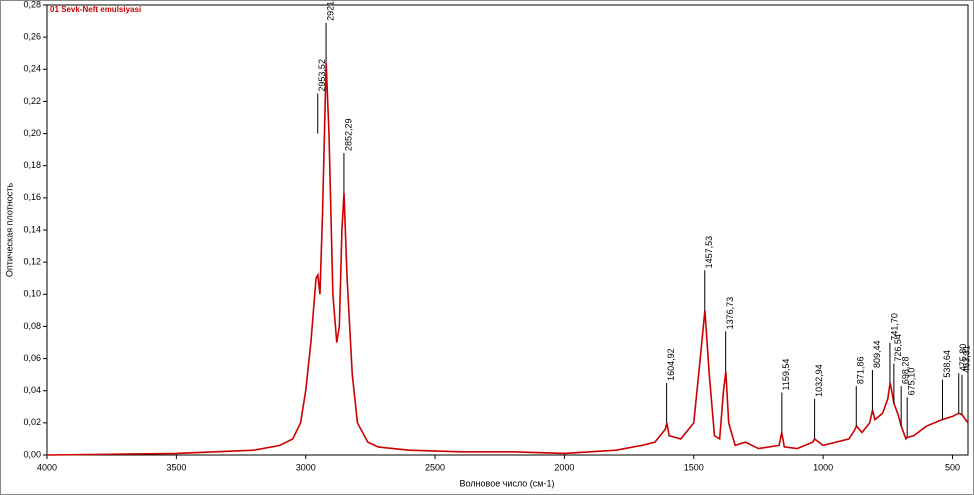 This screenshot has height=495, width=974. I want to click on x-tick-label: 3500, so click(176, 467).